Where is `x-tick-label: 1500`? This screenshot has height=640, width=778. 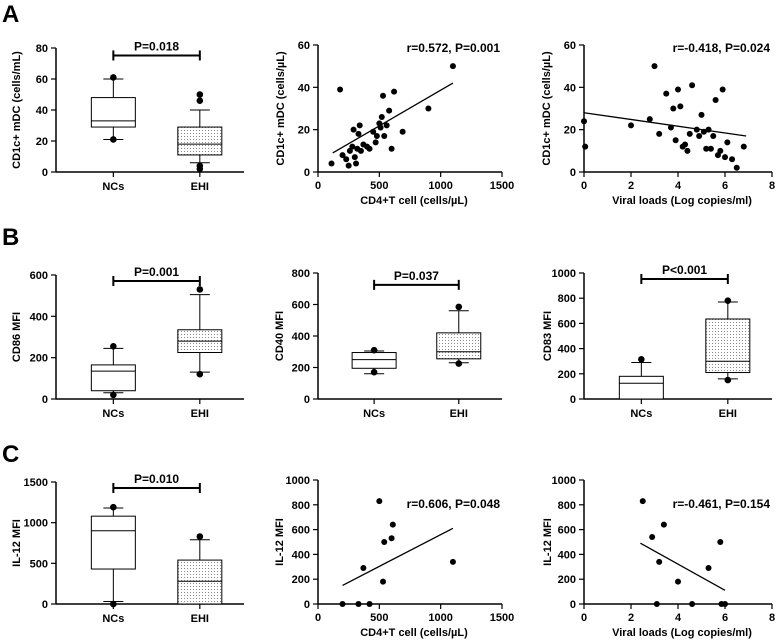
x-tick-label: 1500 is located at coordinates (502, 618).